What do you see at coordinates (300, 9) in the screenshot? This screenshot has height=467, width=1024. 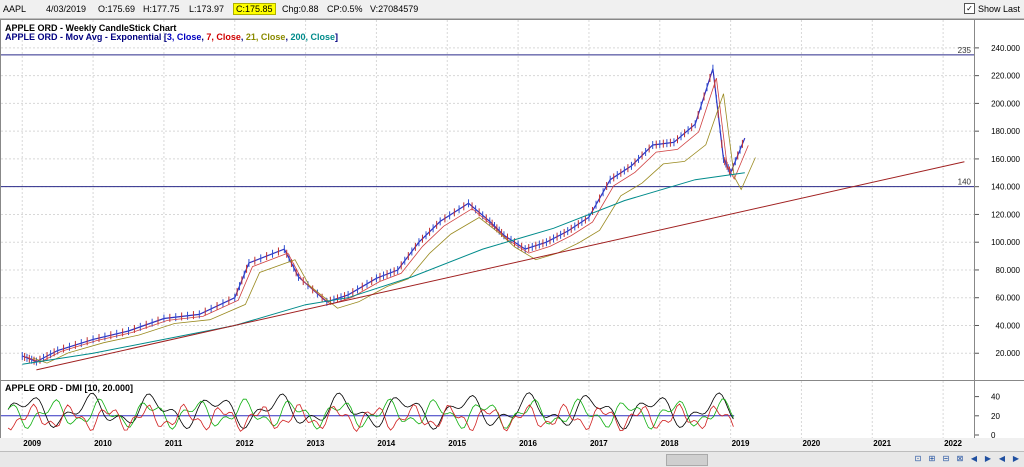 I see `change-label: Chg:0.88` at bounding box center [300, 9].